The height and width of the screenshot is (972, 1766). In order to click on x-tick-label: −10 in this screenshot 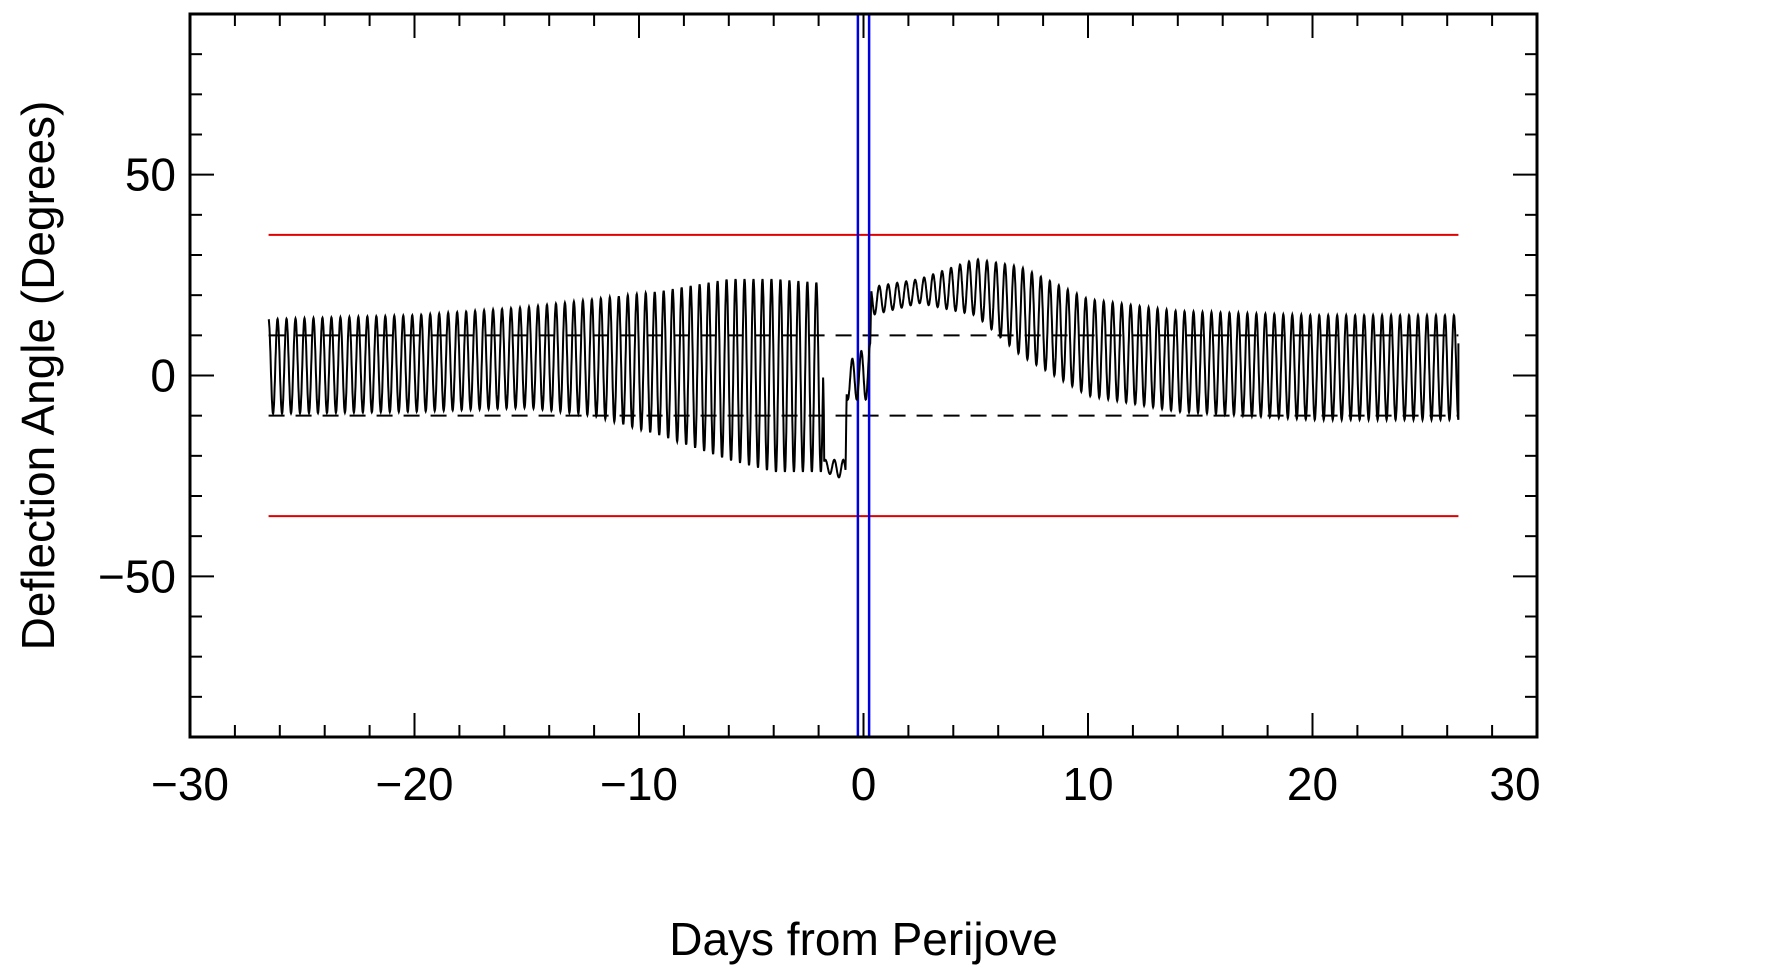, I will do `click(639, 784)`.